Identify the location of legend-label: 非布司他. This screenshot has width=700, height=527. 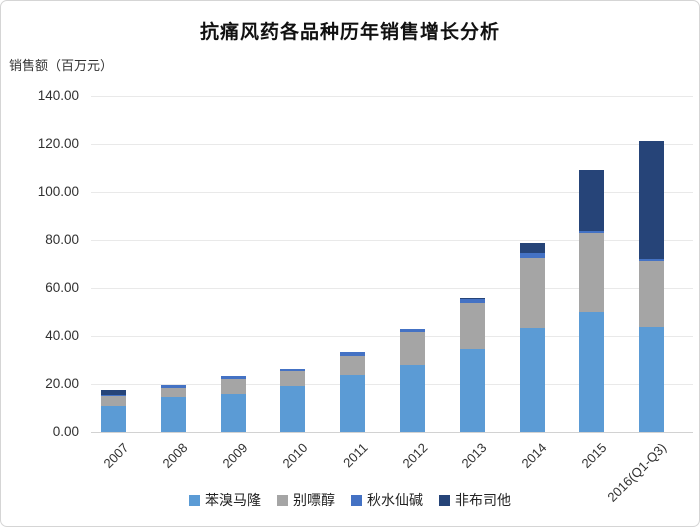
(483, 500).